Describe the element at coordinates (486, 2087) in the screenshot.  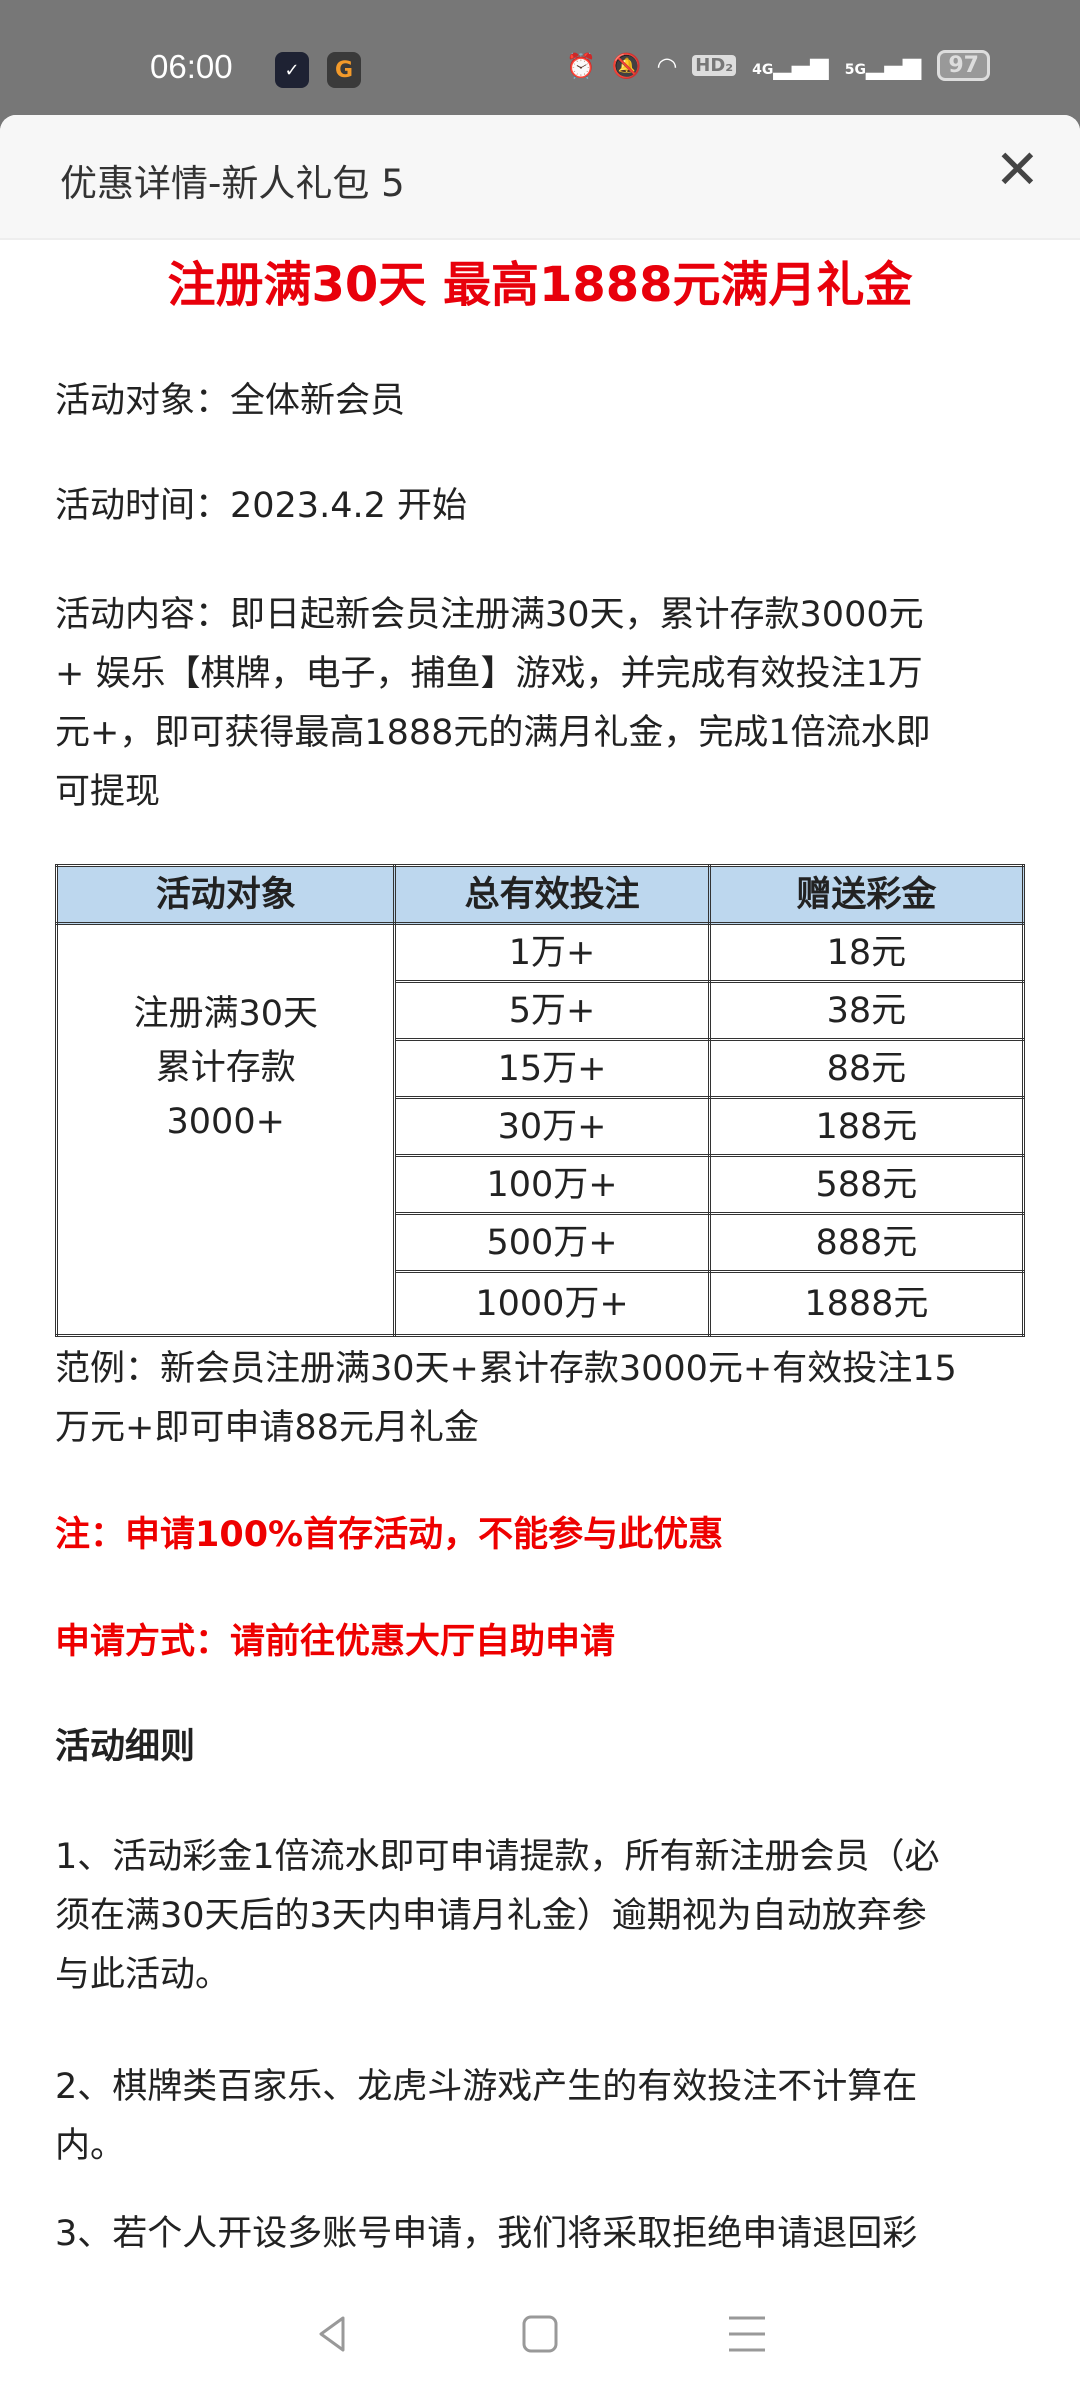
I see `line: 2、棋牌类百家乐、龙虎斗游戏产生的有效投注不计算在` at that location.